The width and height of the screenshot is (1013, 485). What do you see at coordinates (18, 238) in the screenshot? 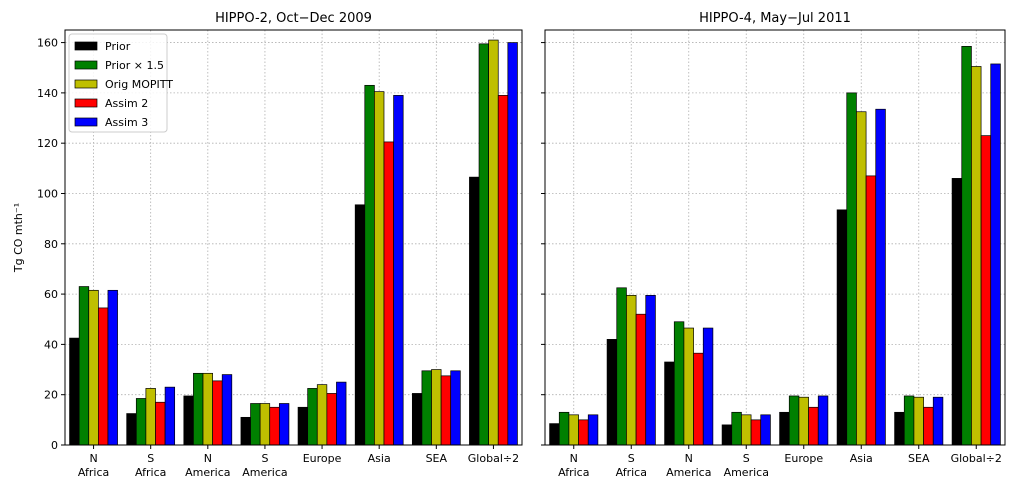
I see `y-axis-label: Tg CO mth⁻¹` at bounding box center [18, 238].